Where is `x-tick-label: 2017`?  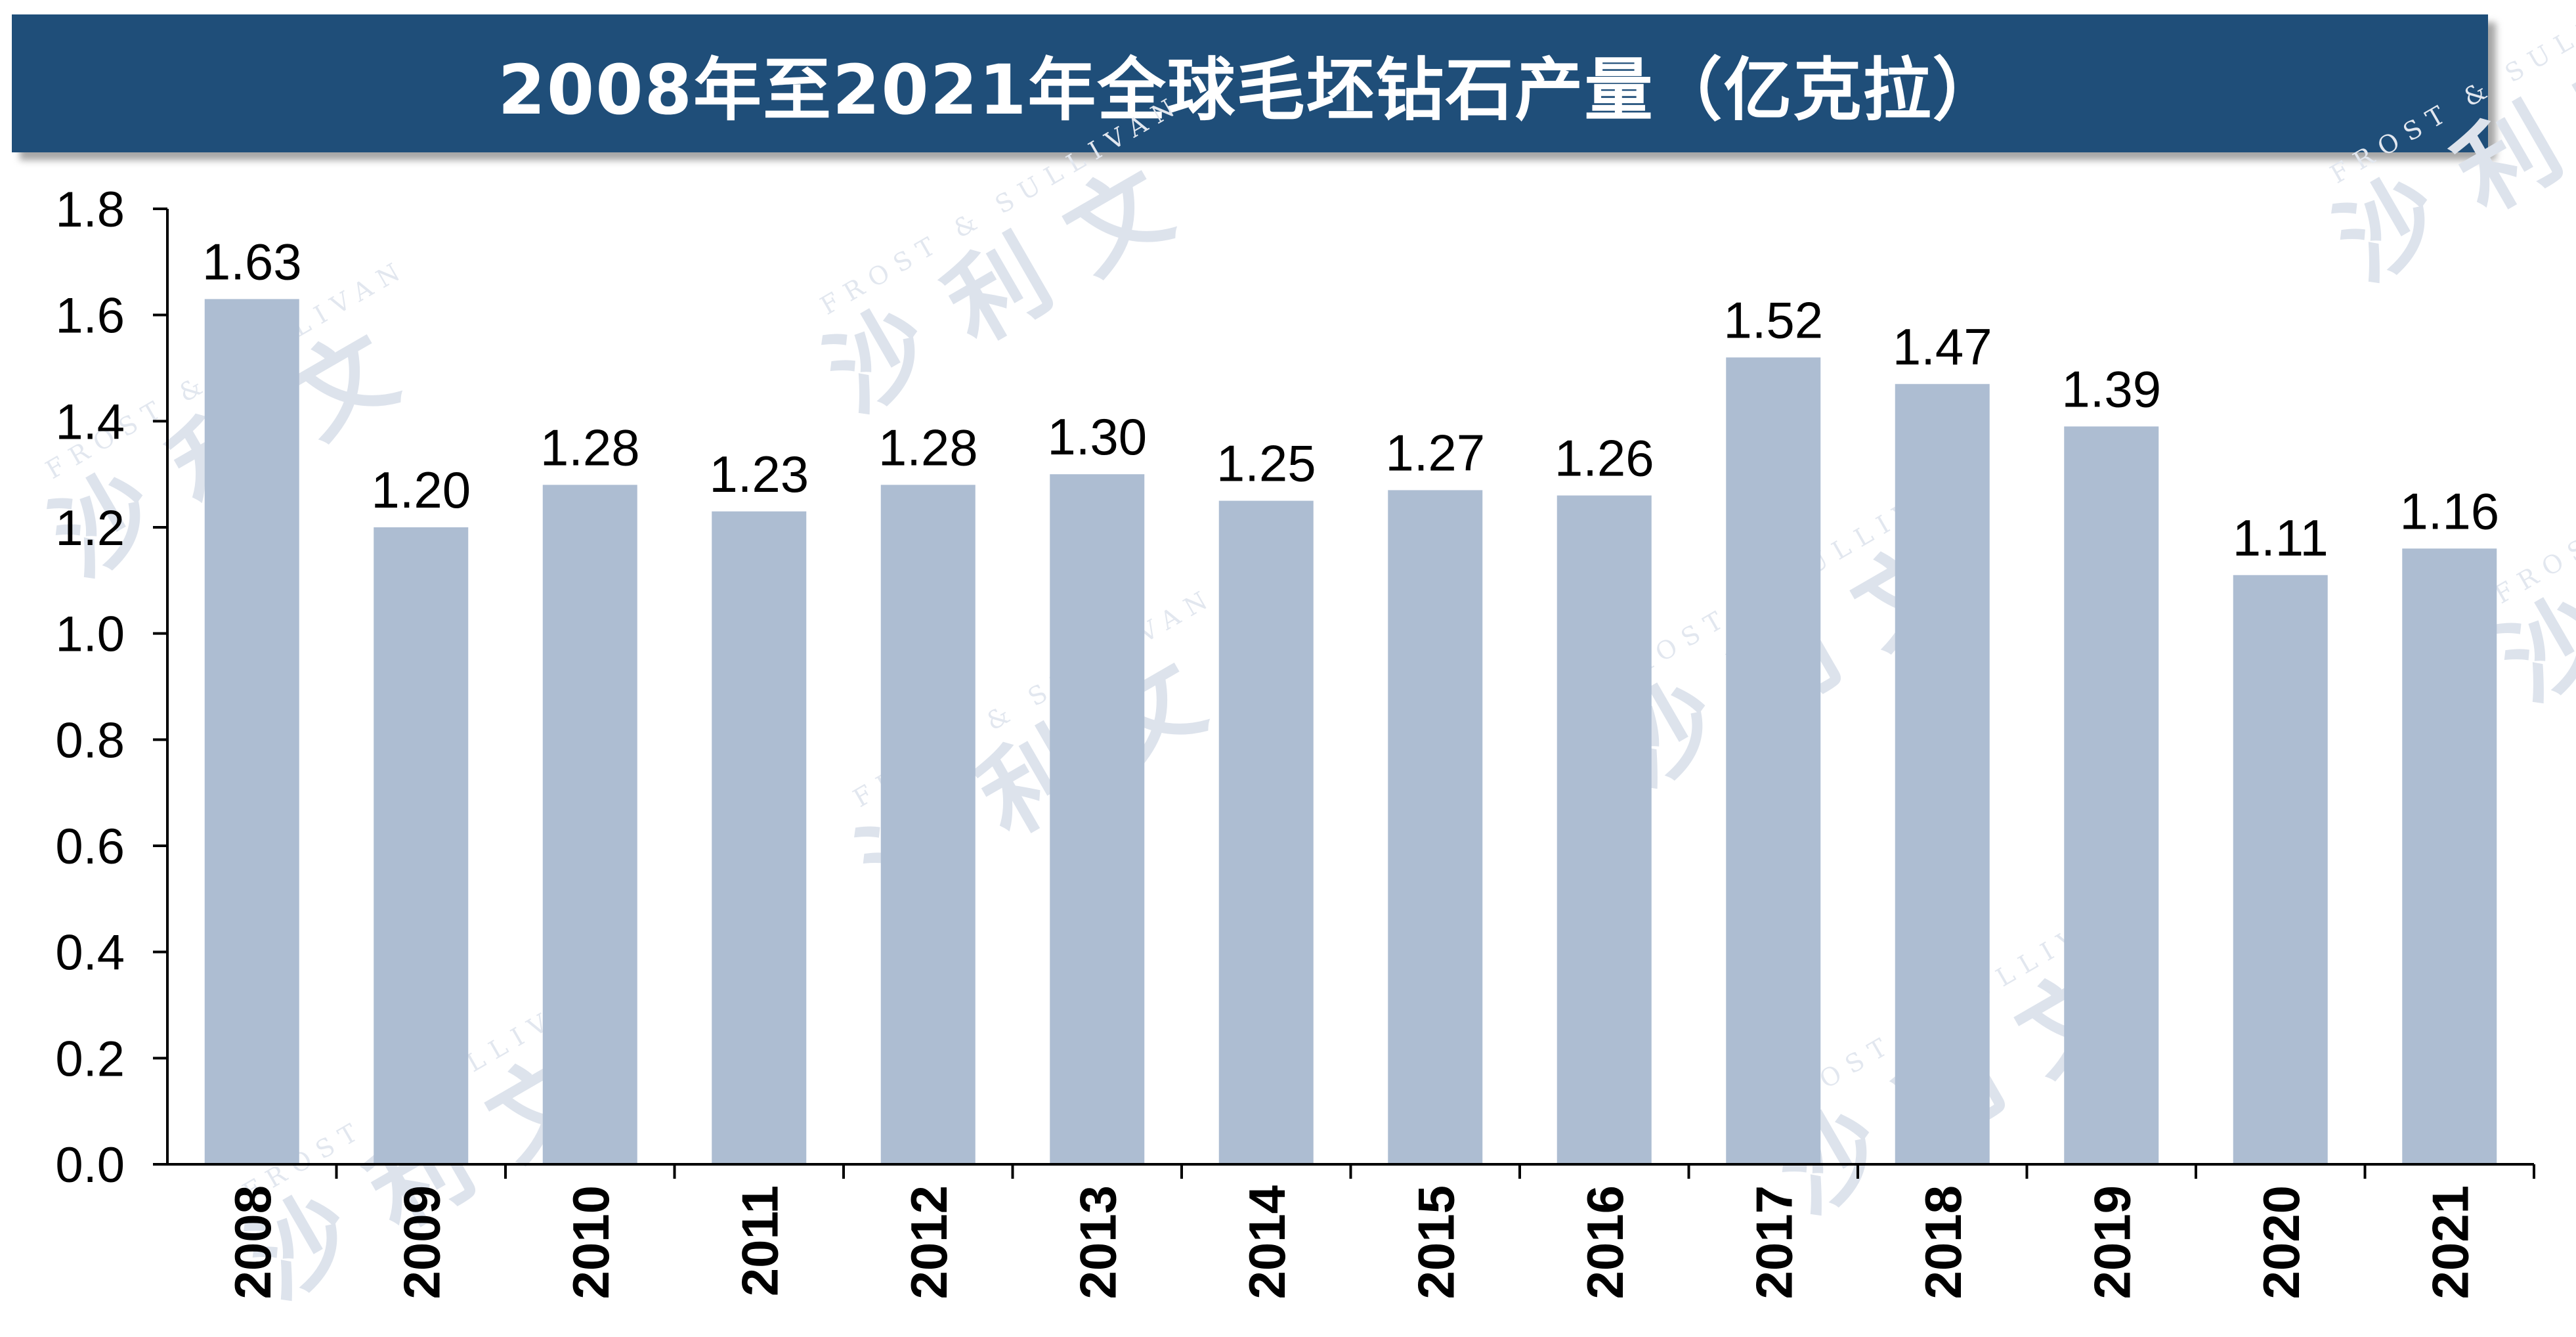
x-tick-label: 2017 is located at coordinates (1774, 1242).